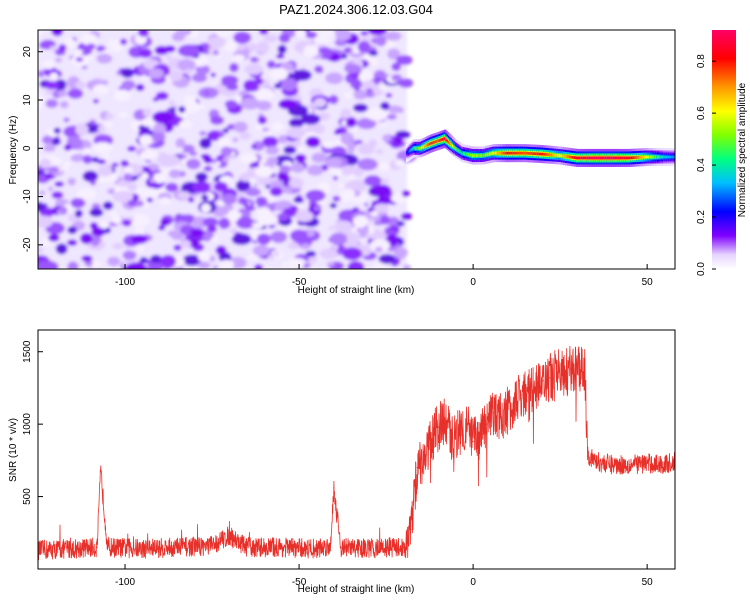 This screenshot has width=750, height=600. I want to click on colorbar-label: Normalized spectral amplitude, so click(742, 149).